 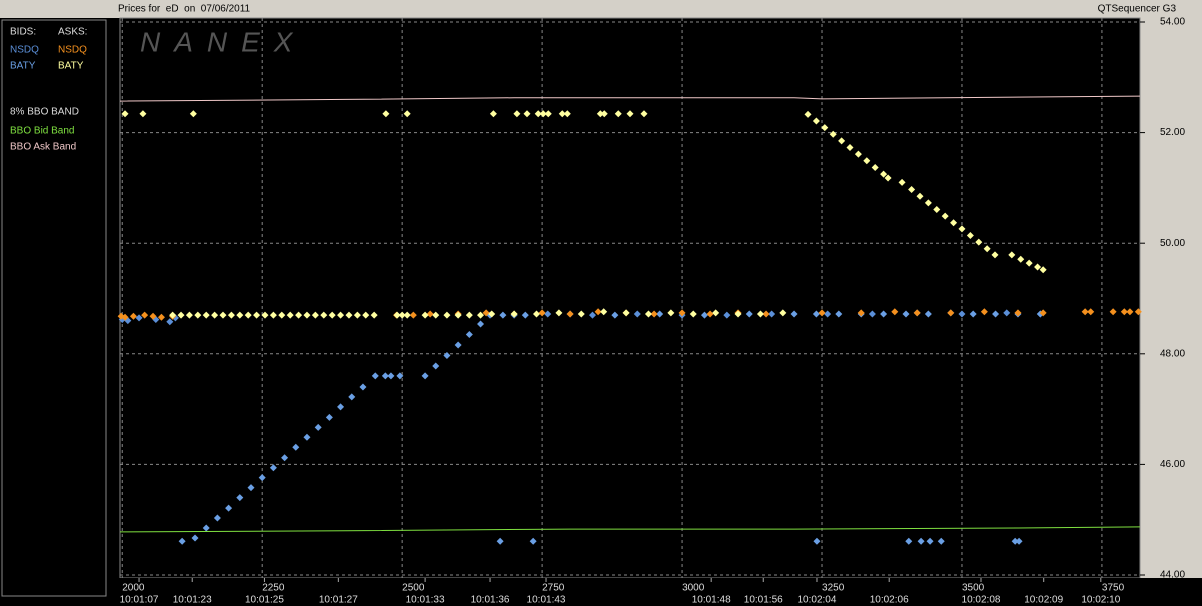 What do you see at coordinates (601, 9) in the screenshot?
I see `title-bar` at bounding box center [601, 9].